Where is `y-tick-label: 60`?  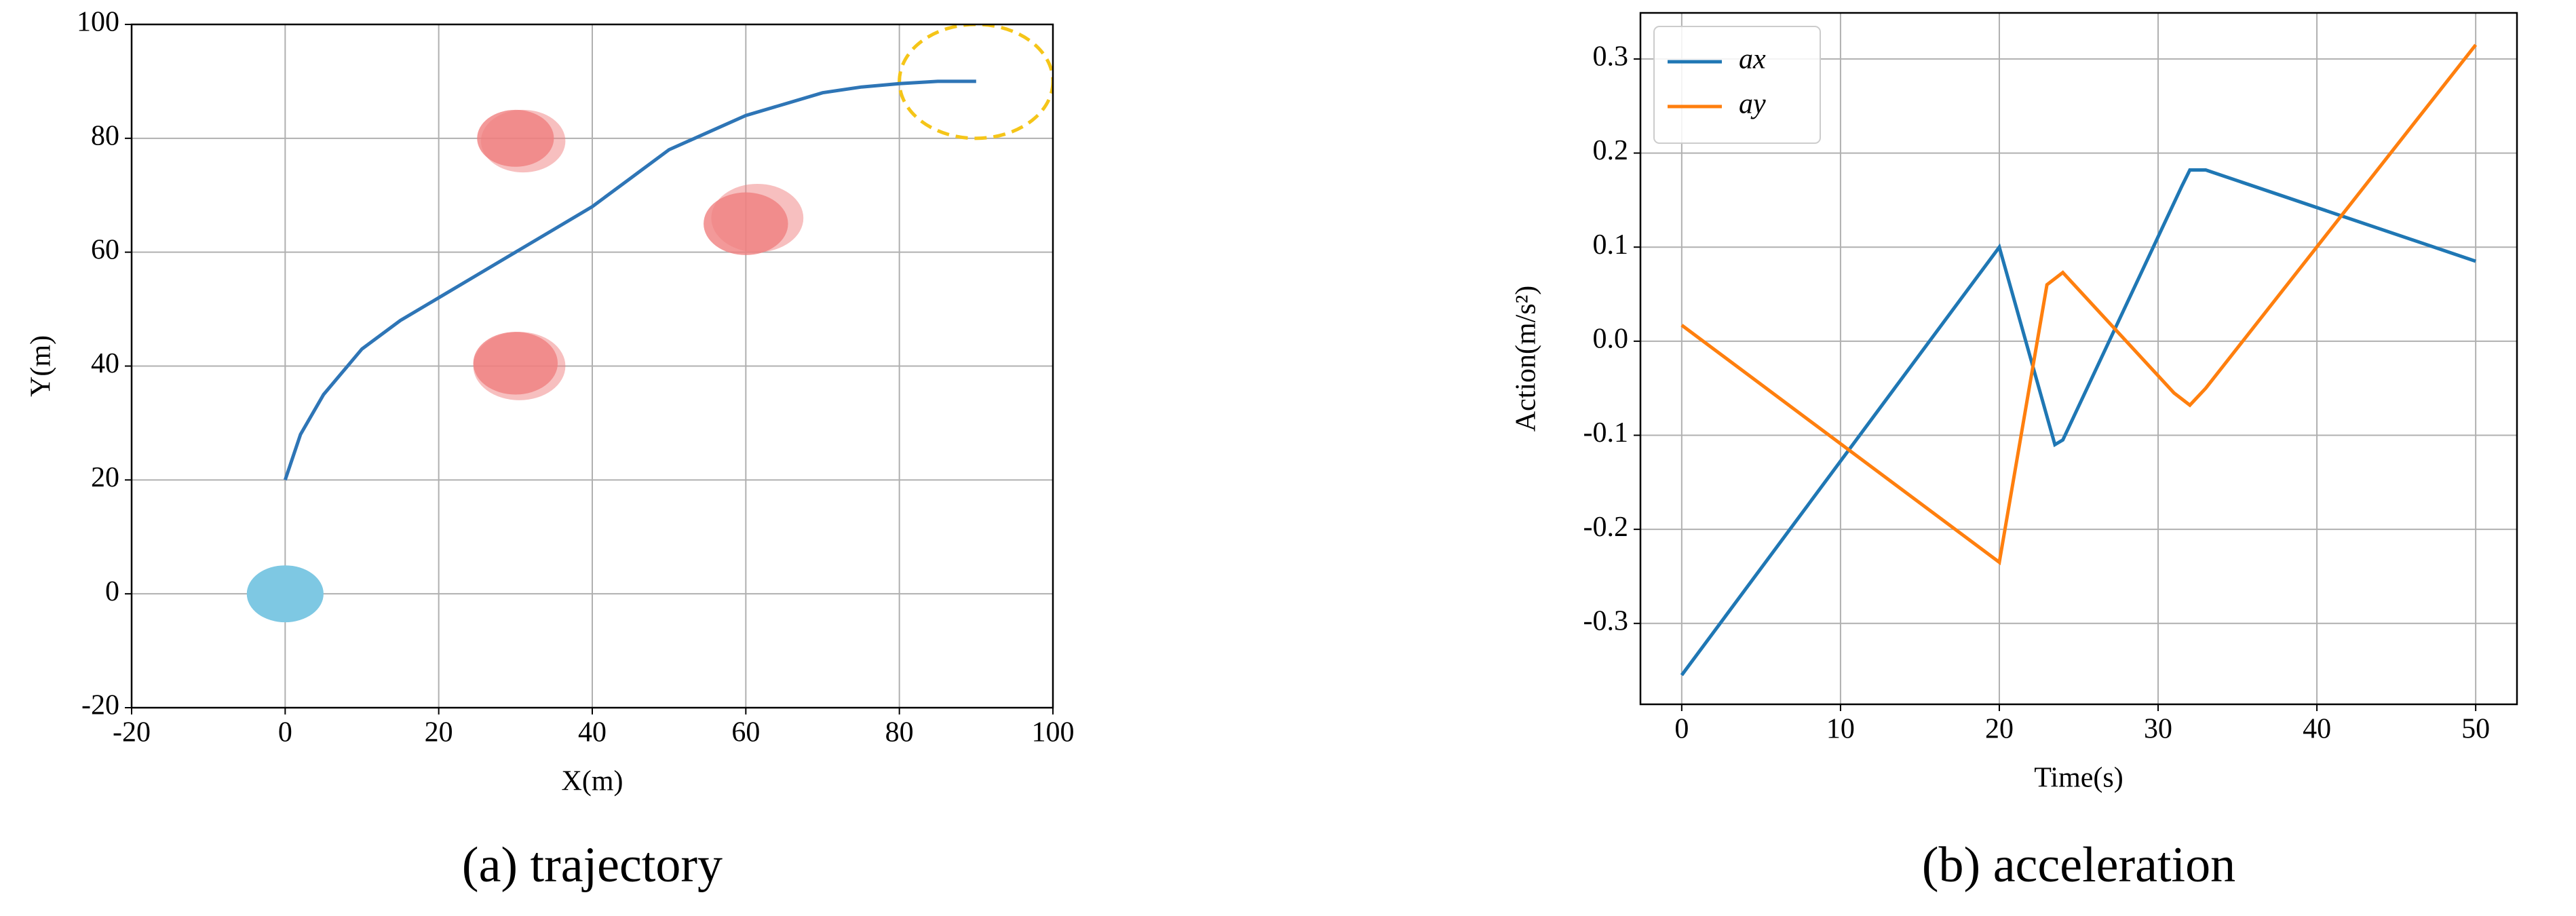
y-tick-label: 60 is located at coordinates (105, 249).